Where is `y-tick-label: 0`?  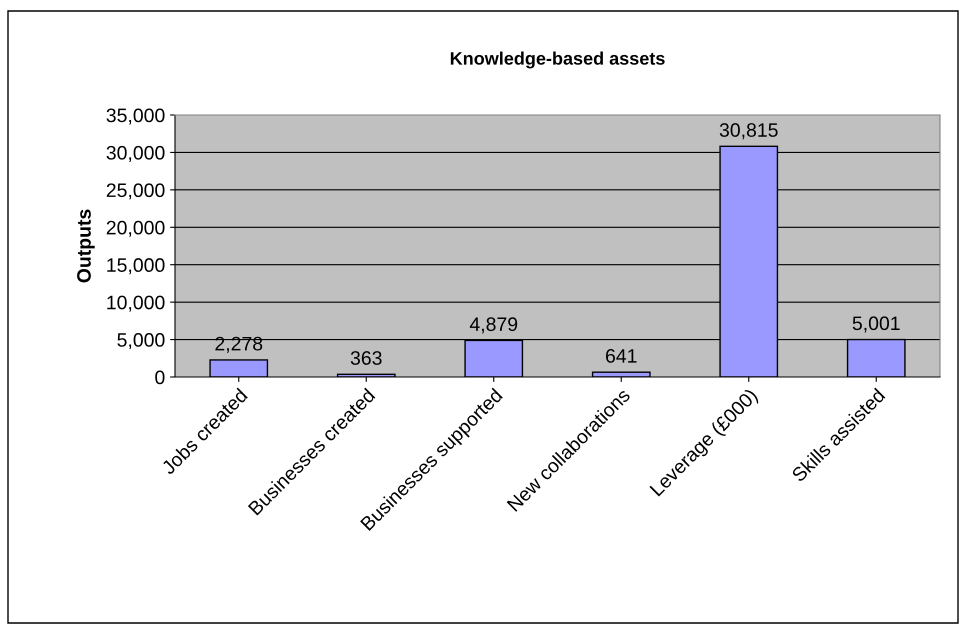 y-tick-label: 0 is located at coordinates (160, 377).